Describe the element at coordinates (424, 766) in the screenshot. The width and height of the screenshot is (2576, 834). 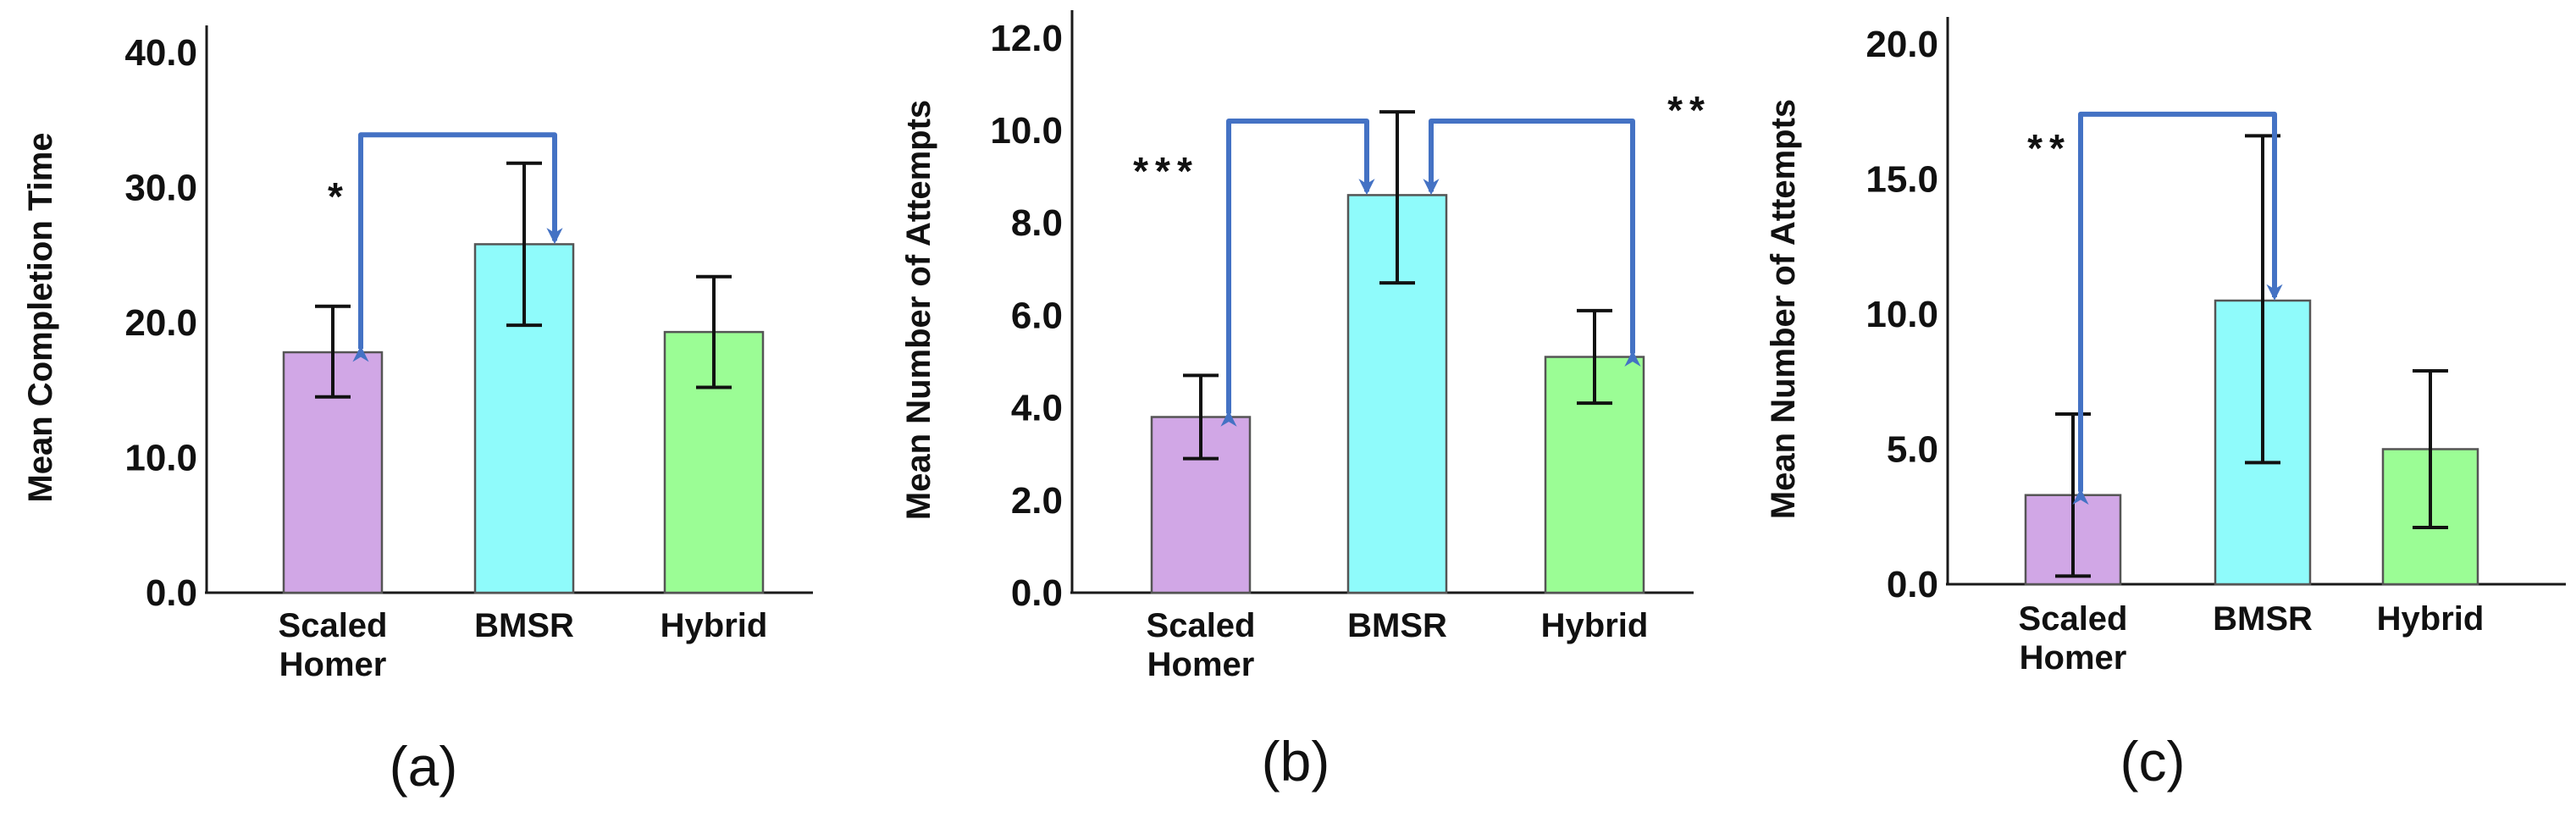
I see `panel-label: (a)` at that location.